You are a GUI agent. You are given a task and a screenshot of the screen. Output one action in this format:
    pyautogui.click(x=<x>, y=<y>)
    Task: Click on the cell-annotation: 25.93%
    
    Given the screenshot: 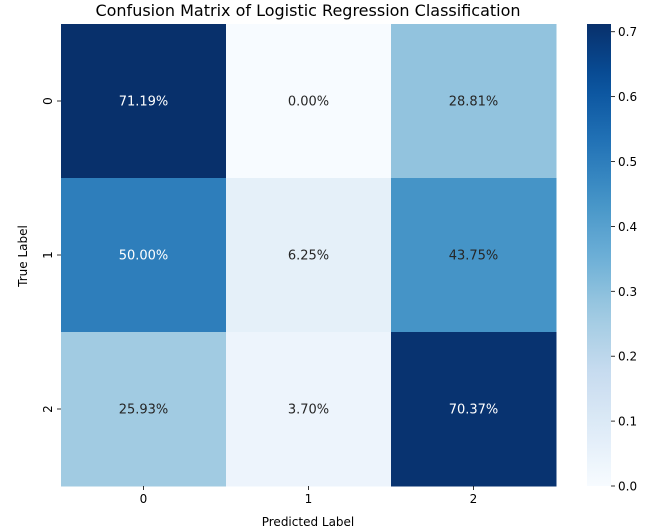 What is the action you would take?
    pyautogui.click(x=144, y=410)
    